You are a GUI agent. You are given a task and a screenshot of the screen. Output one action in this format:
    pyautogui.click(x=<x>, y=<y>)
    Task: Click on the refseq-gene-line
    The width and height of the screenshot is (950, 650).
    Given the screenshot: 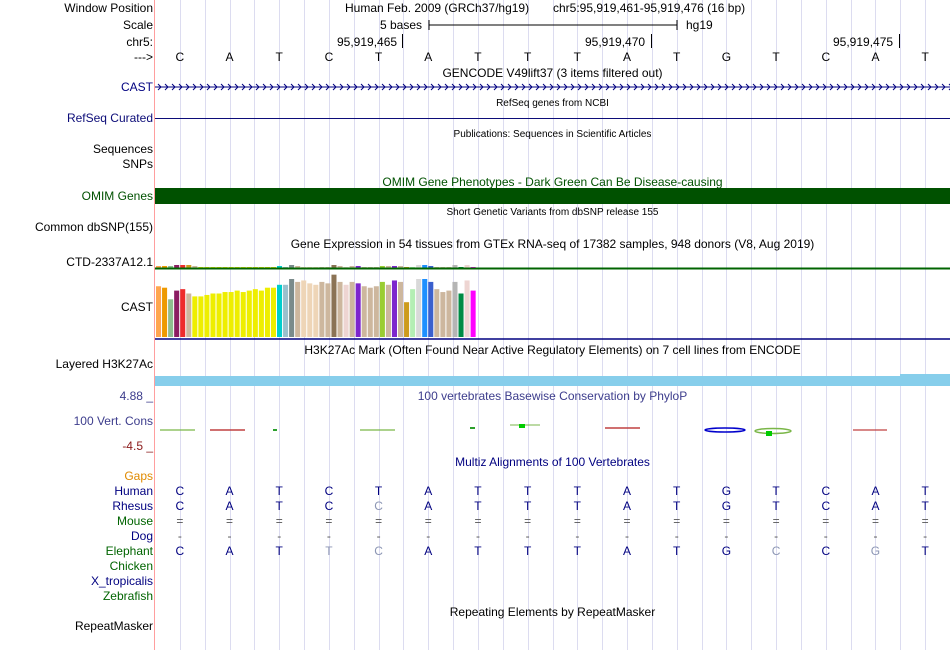 What is the action you would take?
    pyautogui.click(x=552, y=118)
    